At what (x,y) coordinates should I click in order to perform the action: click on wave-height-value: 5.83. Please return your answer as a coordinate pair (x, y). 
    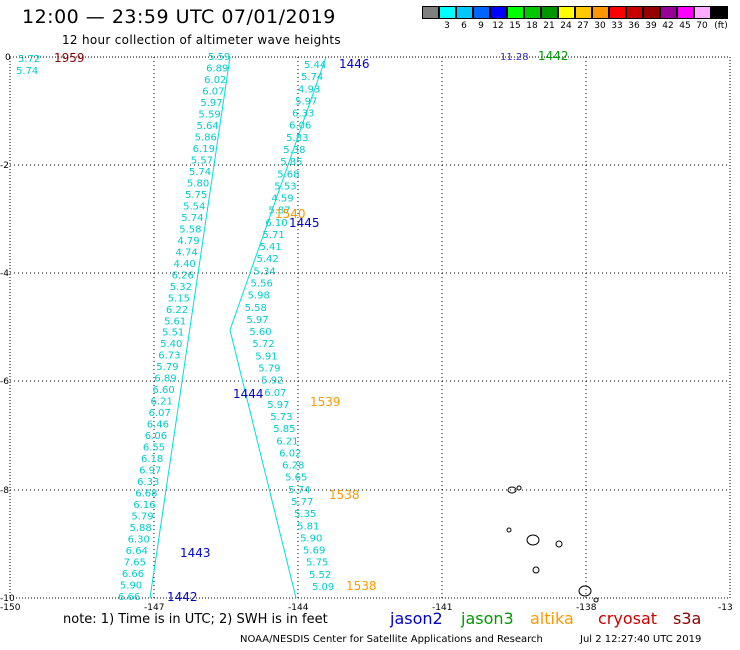
    Looking at the image, I should click on (297, 138).